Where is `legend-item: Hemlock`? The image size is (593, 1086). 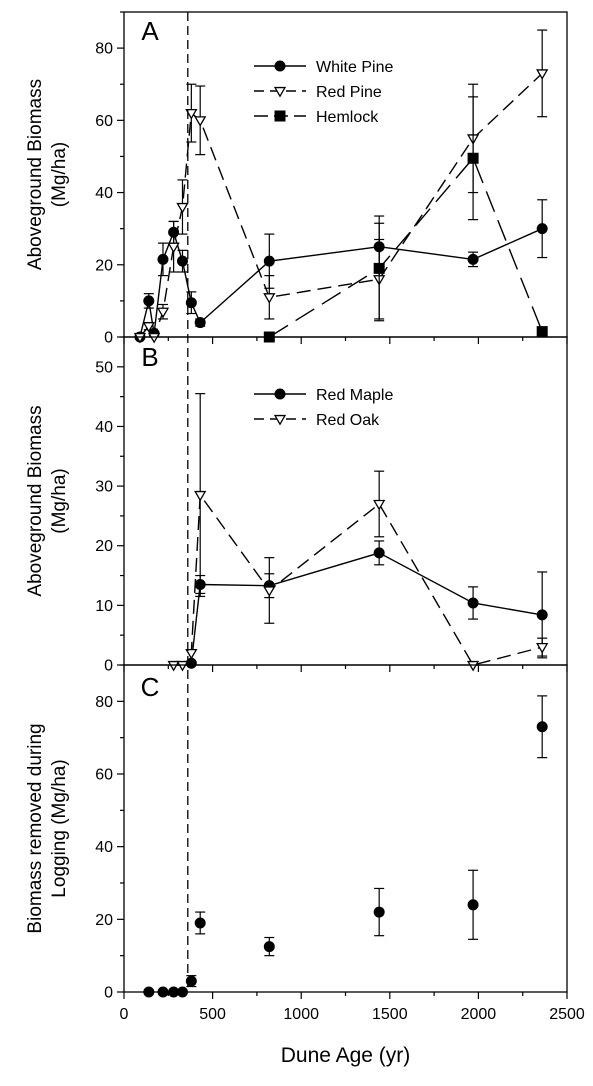 legend-item: Hemlock is located at coordinates (316, 117).